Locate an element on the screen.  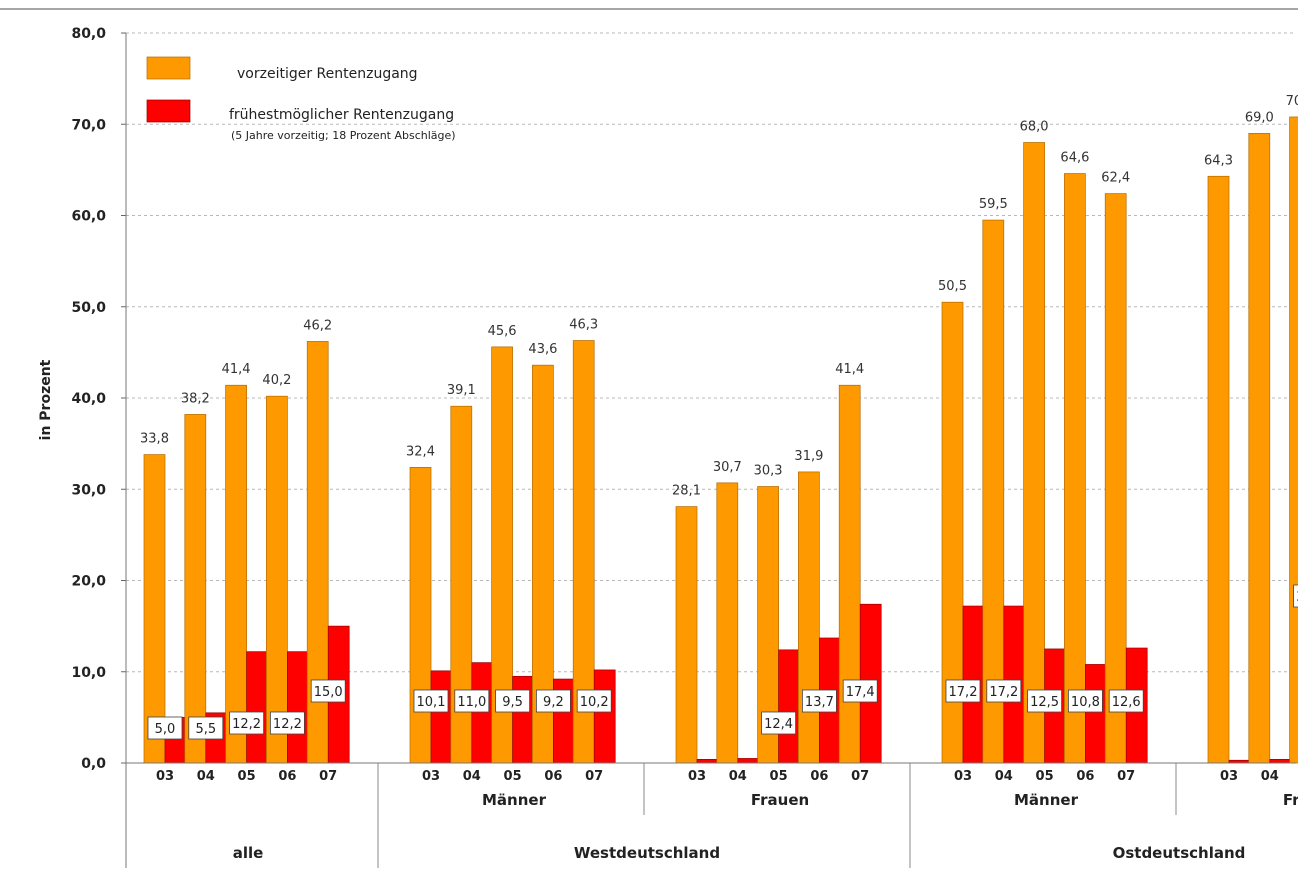
data-label-fruehest: 9,2 is located at coordinates (553, 702).